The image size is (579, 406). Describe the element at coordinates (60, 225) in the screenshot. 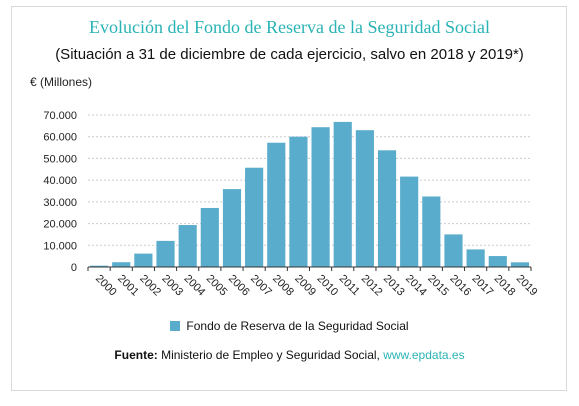

I see `y-tick-label: 20.000` at that location.